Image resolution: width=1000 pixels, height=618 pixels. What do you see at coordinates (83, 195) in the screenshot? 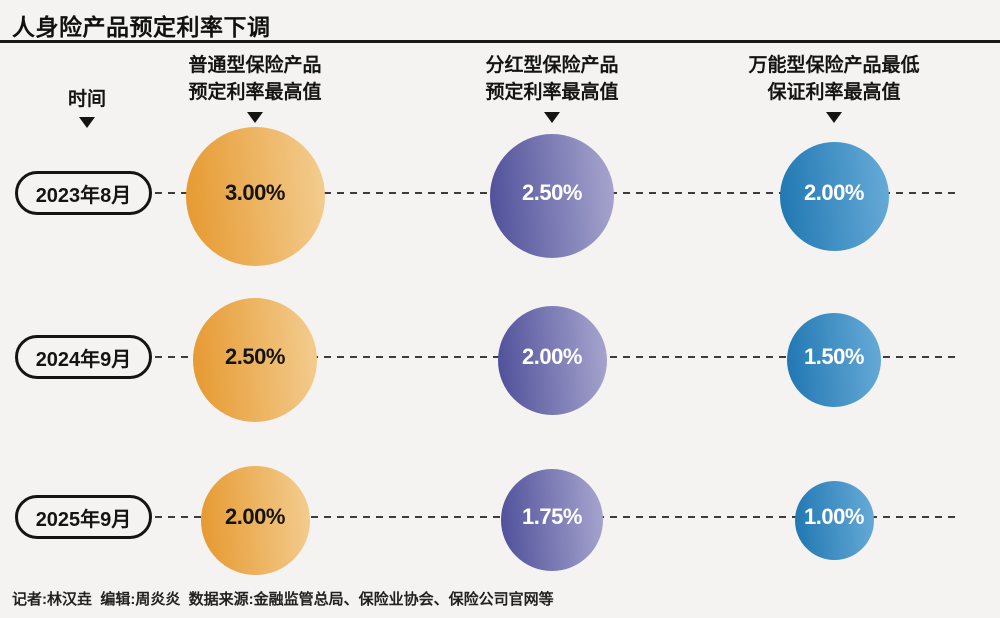
I see `date-label: 2023年8月` at bounding box center [83, 195].